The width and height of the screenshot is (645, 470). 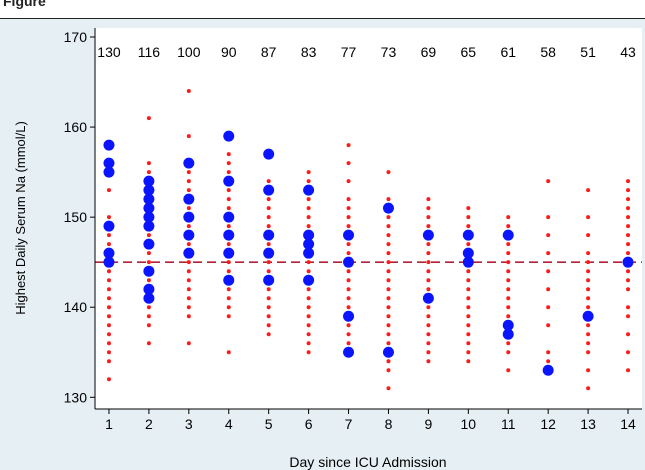 What do you see at coordinates (429, 52) in the screenshot?
I see `count-label: 69` at bounding box center [429, 52].